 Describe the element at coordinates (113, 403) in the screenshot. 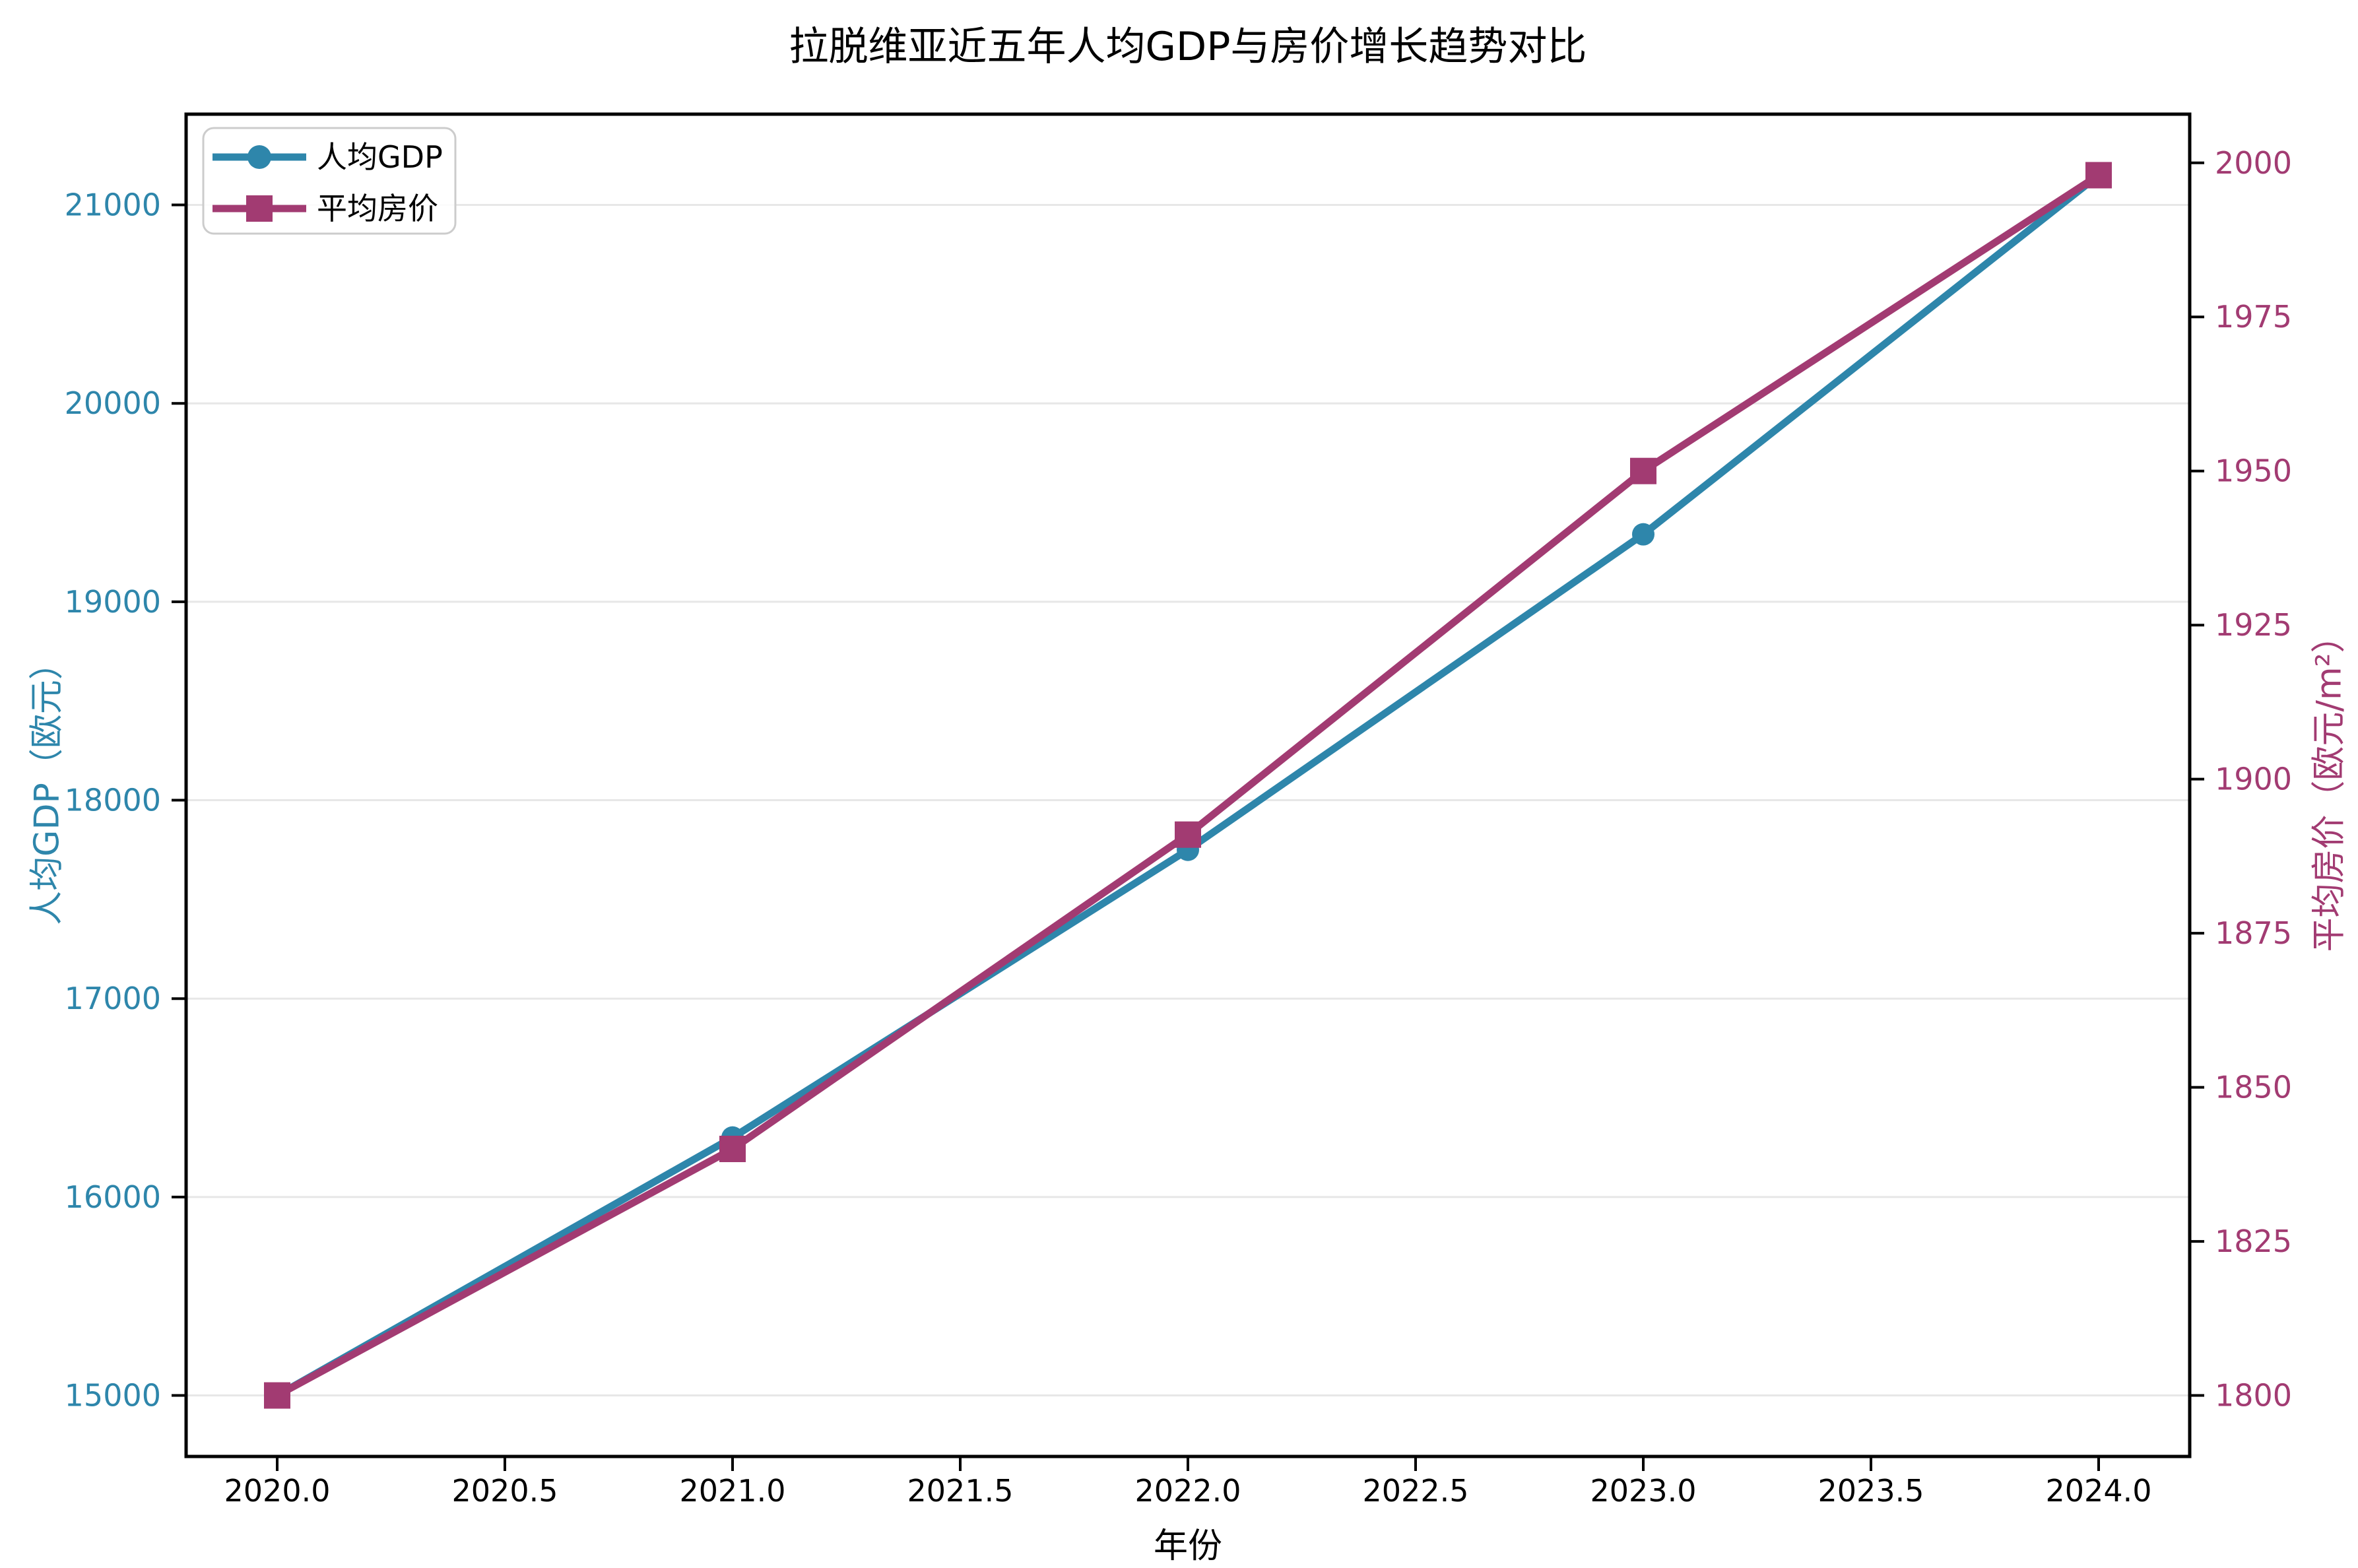

I see `y-left-tick-label: 20000` at that location.